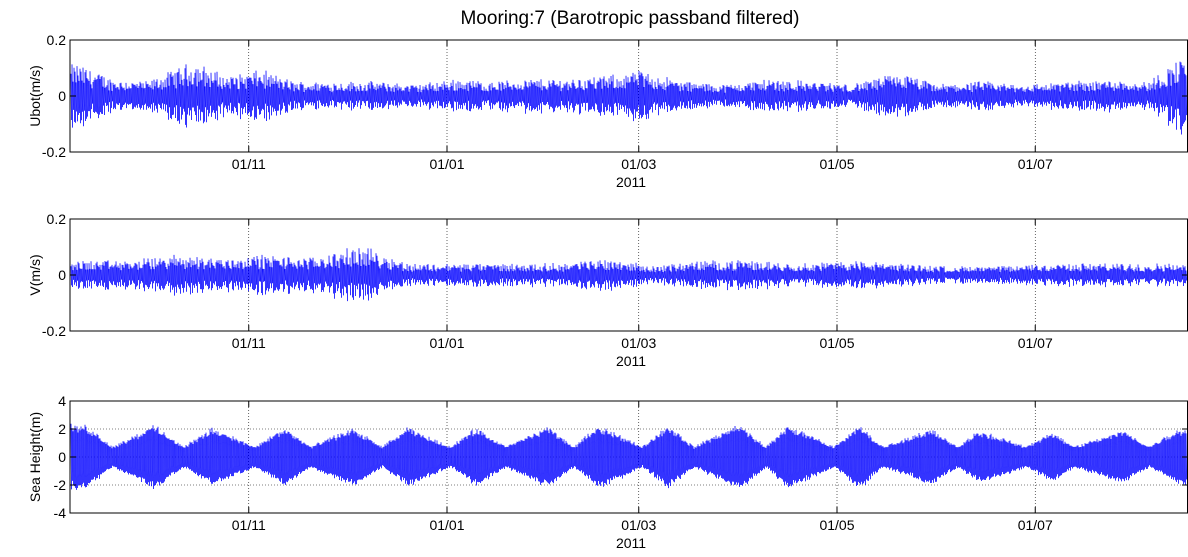  I want to click on figure-title: Mooring:7 (Barotropic passband filtered), so click(629, 18).